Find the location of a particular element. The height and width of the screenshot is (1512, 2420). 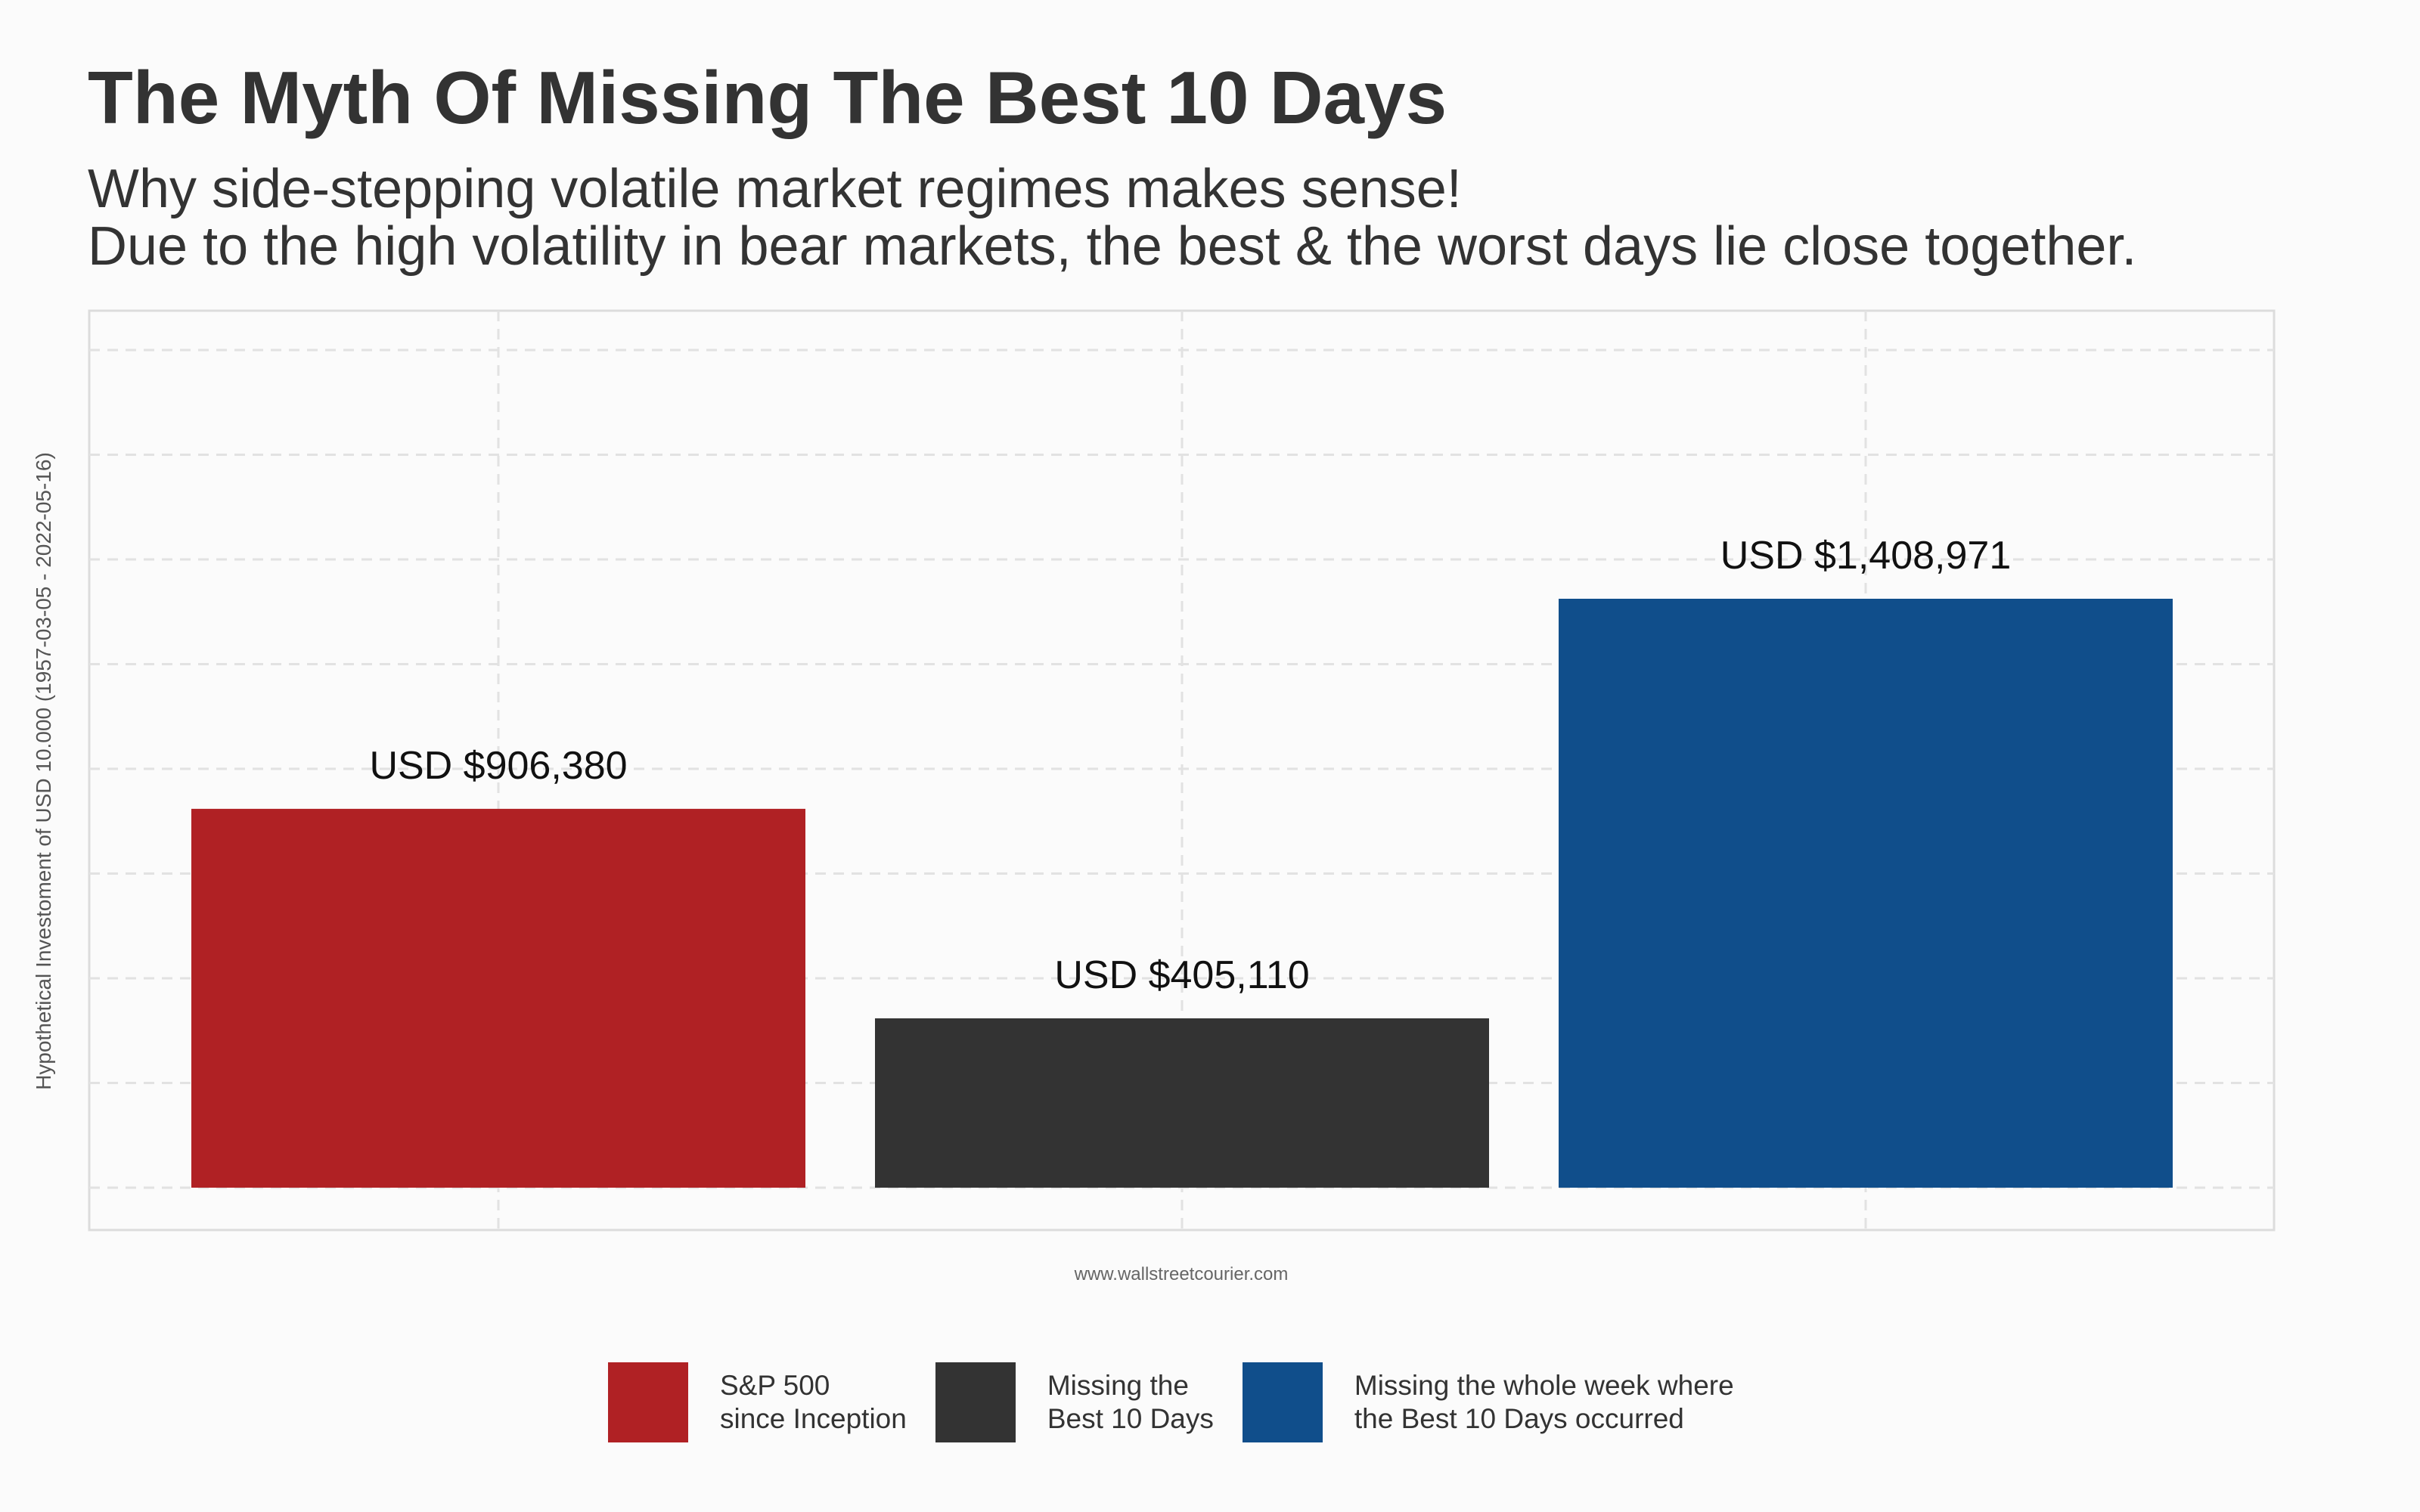

data-label-1: USD $906,380 is located at coordinates (498, 766).